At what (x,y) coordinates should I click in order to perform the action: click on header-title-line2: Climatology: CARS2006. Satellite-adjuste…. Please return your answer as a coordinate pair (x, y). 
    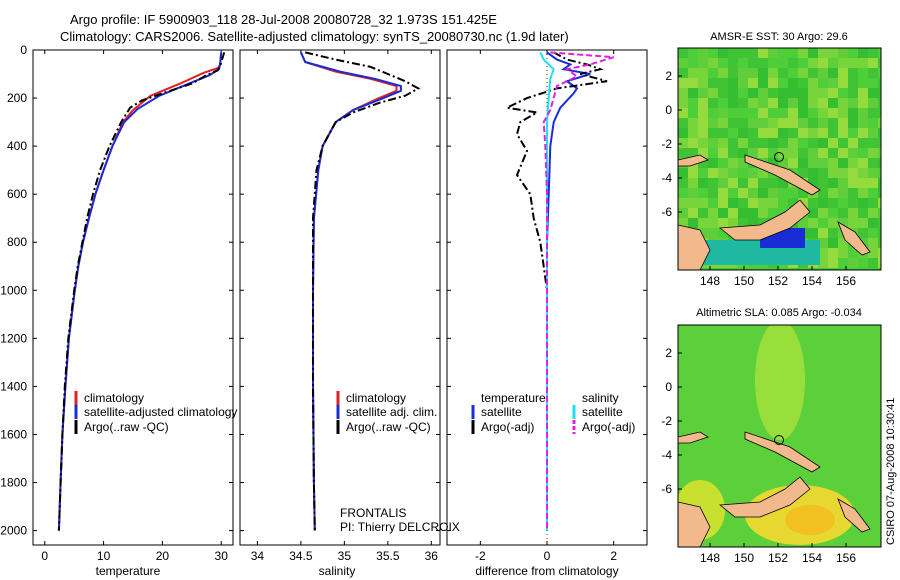
    Looking at the image, I should click on (314, 36).